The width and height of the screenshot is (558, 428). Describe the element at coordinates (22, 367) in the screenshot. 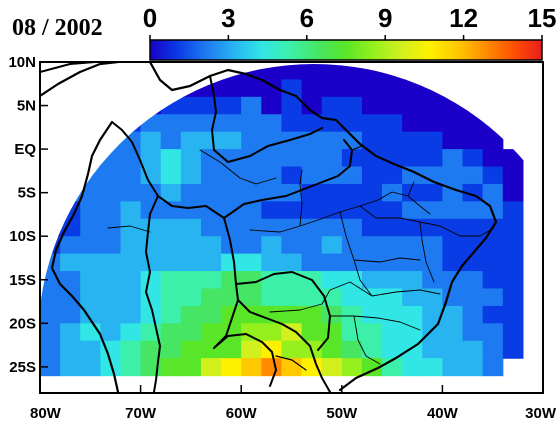

I see `lat-tick-label: 25S` at that location.